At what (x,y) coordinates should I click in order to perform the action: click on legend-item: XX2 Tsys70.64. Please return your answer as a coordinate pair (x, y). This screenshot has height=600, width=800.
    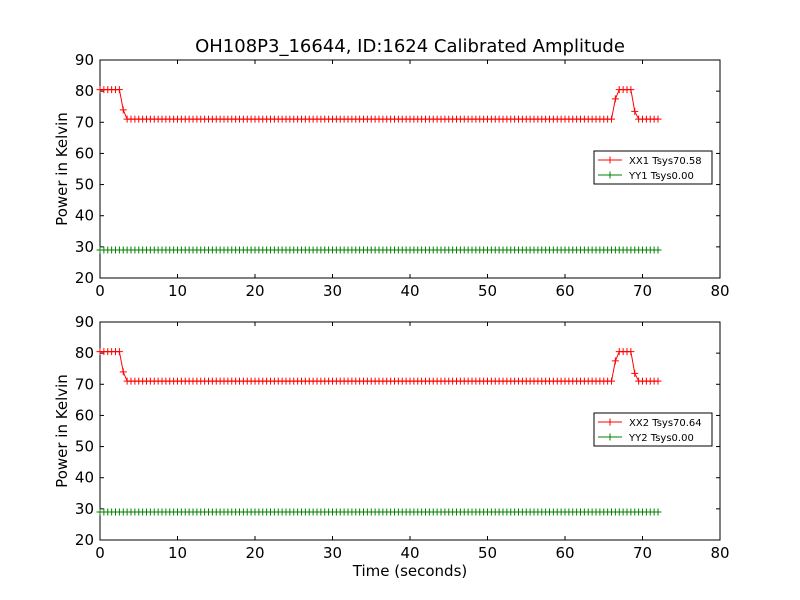
    Looking at the image, I should click on (650, 423).